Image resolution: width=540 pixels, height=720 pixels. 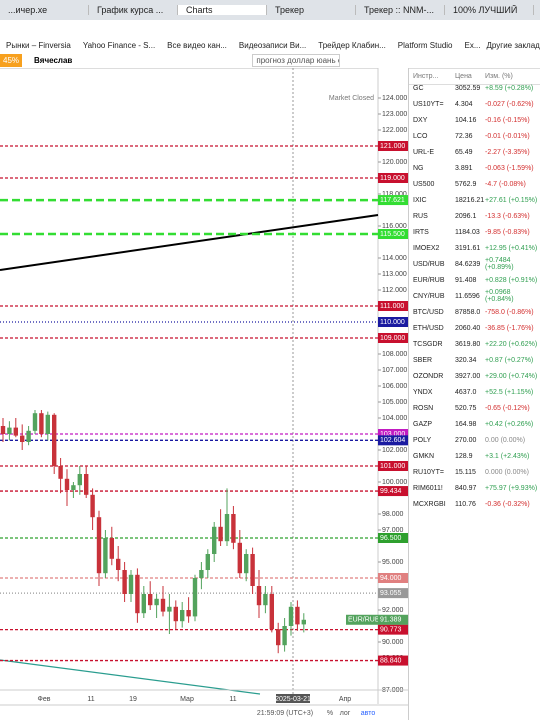 What do you see at coordinates (422, 440) in the screenshot?
I see `symbol: POLY` at bounding box center [422, 440].